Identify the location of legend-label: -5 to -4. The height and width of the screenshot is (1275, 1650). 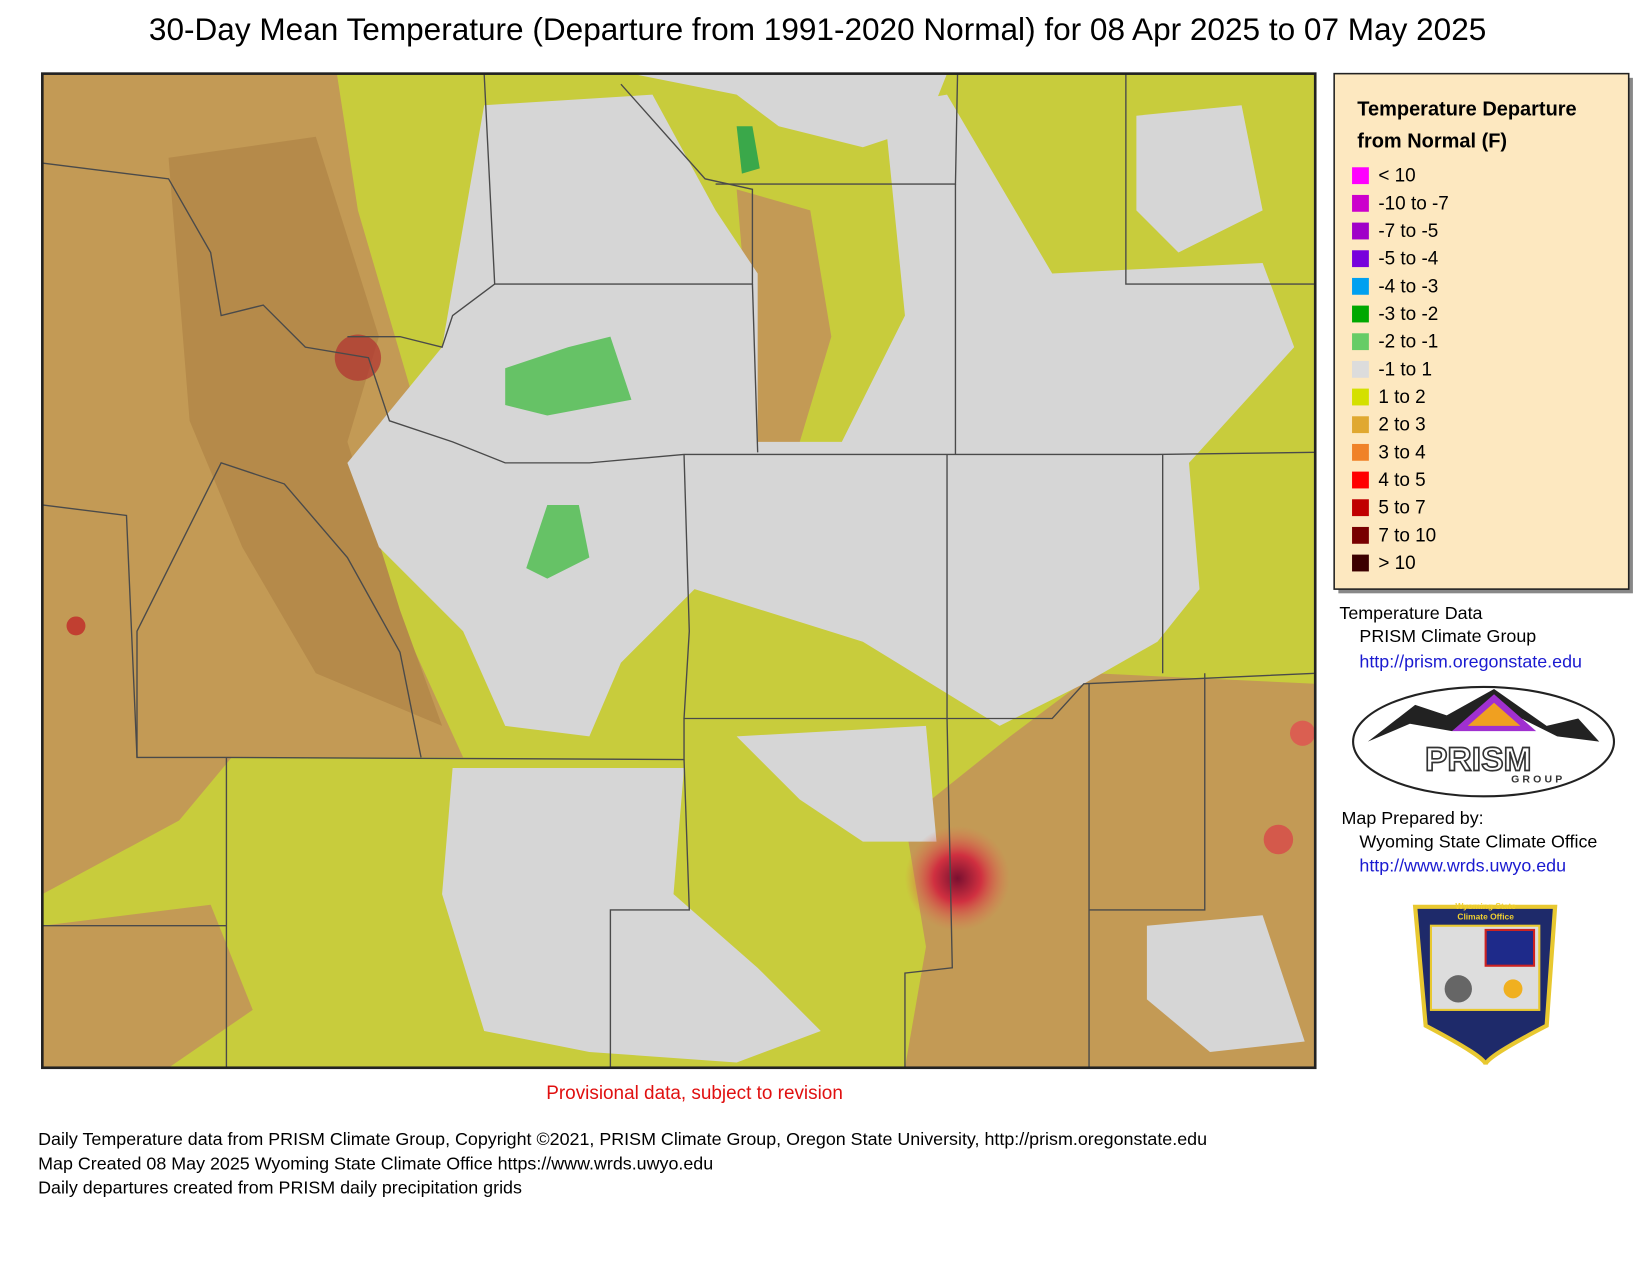
(1408, 259).